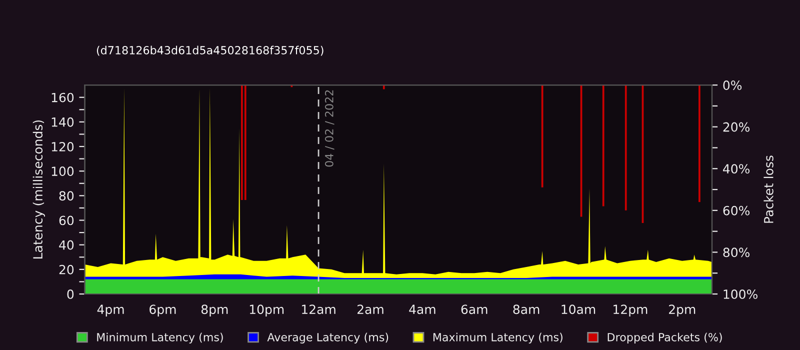  I want to click on ref-line-label: 04 / 02 / 2022, so click(329, 128).